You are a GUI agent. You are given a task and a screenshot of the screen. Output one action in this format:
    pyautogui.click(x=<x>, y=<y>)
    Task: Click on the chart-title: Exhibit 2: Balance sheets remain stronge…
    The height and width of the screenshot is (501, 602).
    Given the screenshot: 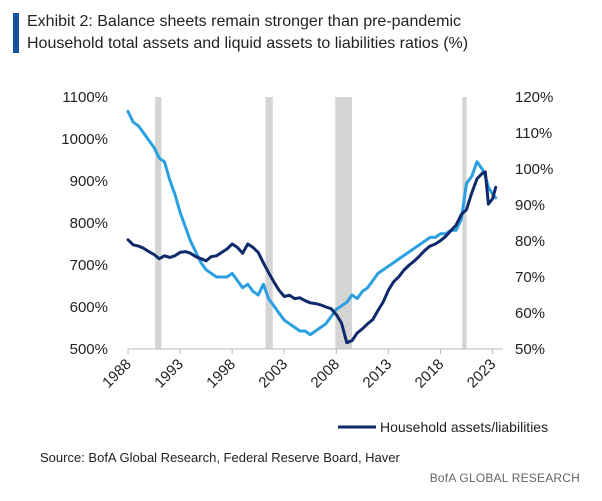 What is the action you would take?
    pyautogui.click(x=244, y=21)
    